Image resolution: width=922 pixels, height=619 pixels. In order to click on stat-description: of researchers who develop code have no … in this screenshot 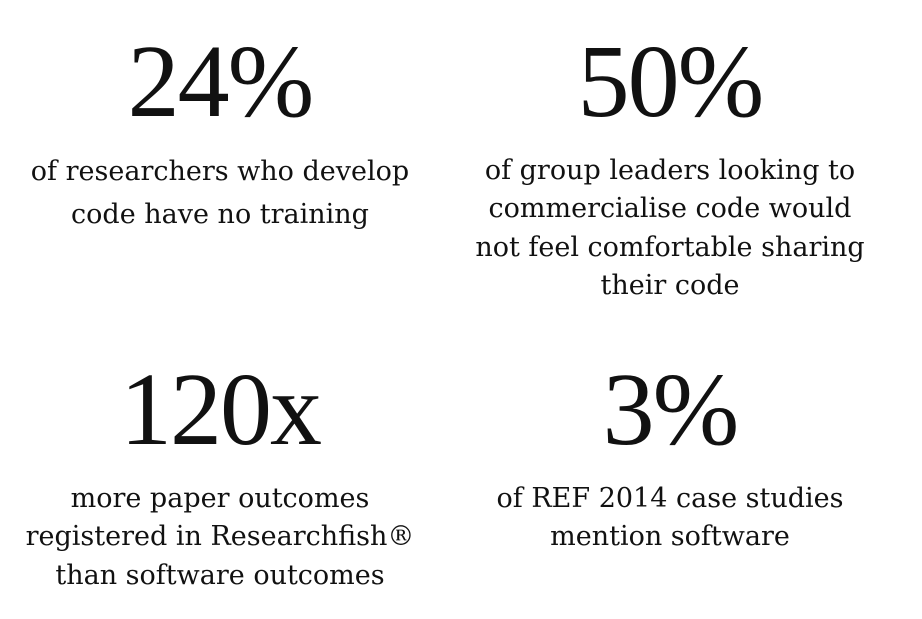, I will do `click(220, 193)`.